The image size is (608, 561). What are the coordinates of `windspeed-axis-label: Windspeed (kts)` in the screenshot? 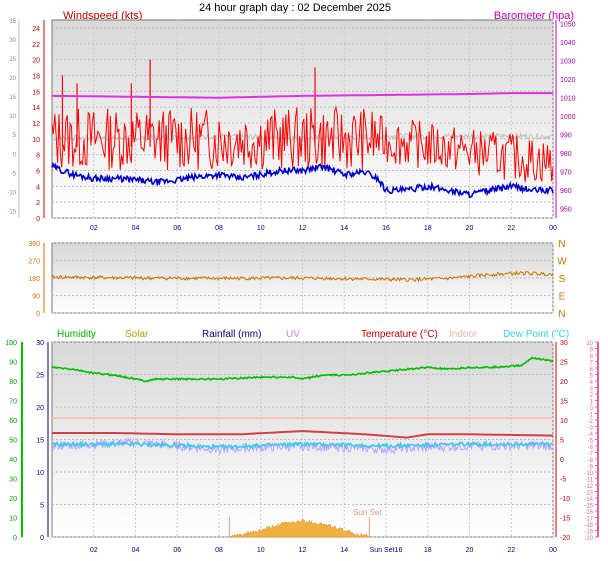 It's located at (102, 16).